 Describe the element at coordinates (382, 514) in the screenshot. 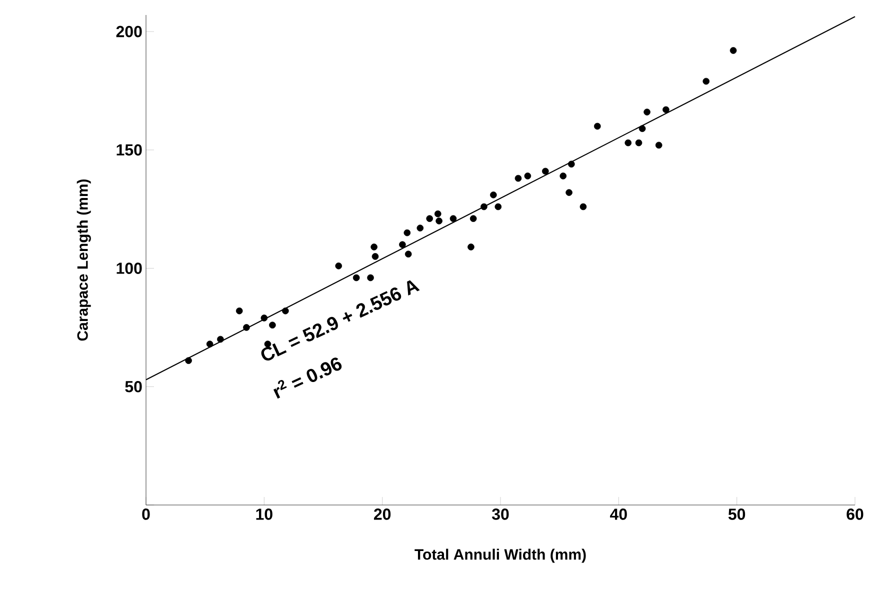

I see `x-tick-label: 20` at that location.